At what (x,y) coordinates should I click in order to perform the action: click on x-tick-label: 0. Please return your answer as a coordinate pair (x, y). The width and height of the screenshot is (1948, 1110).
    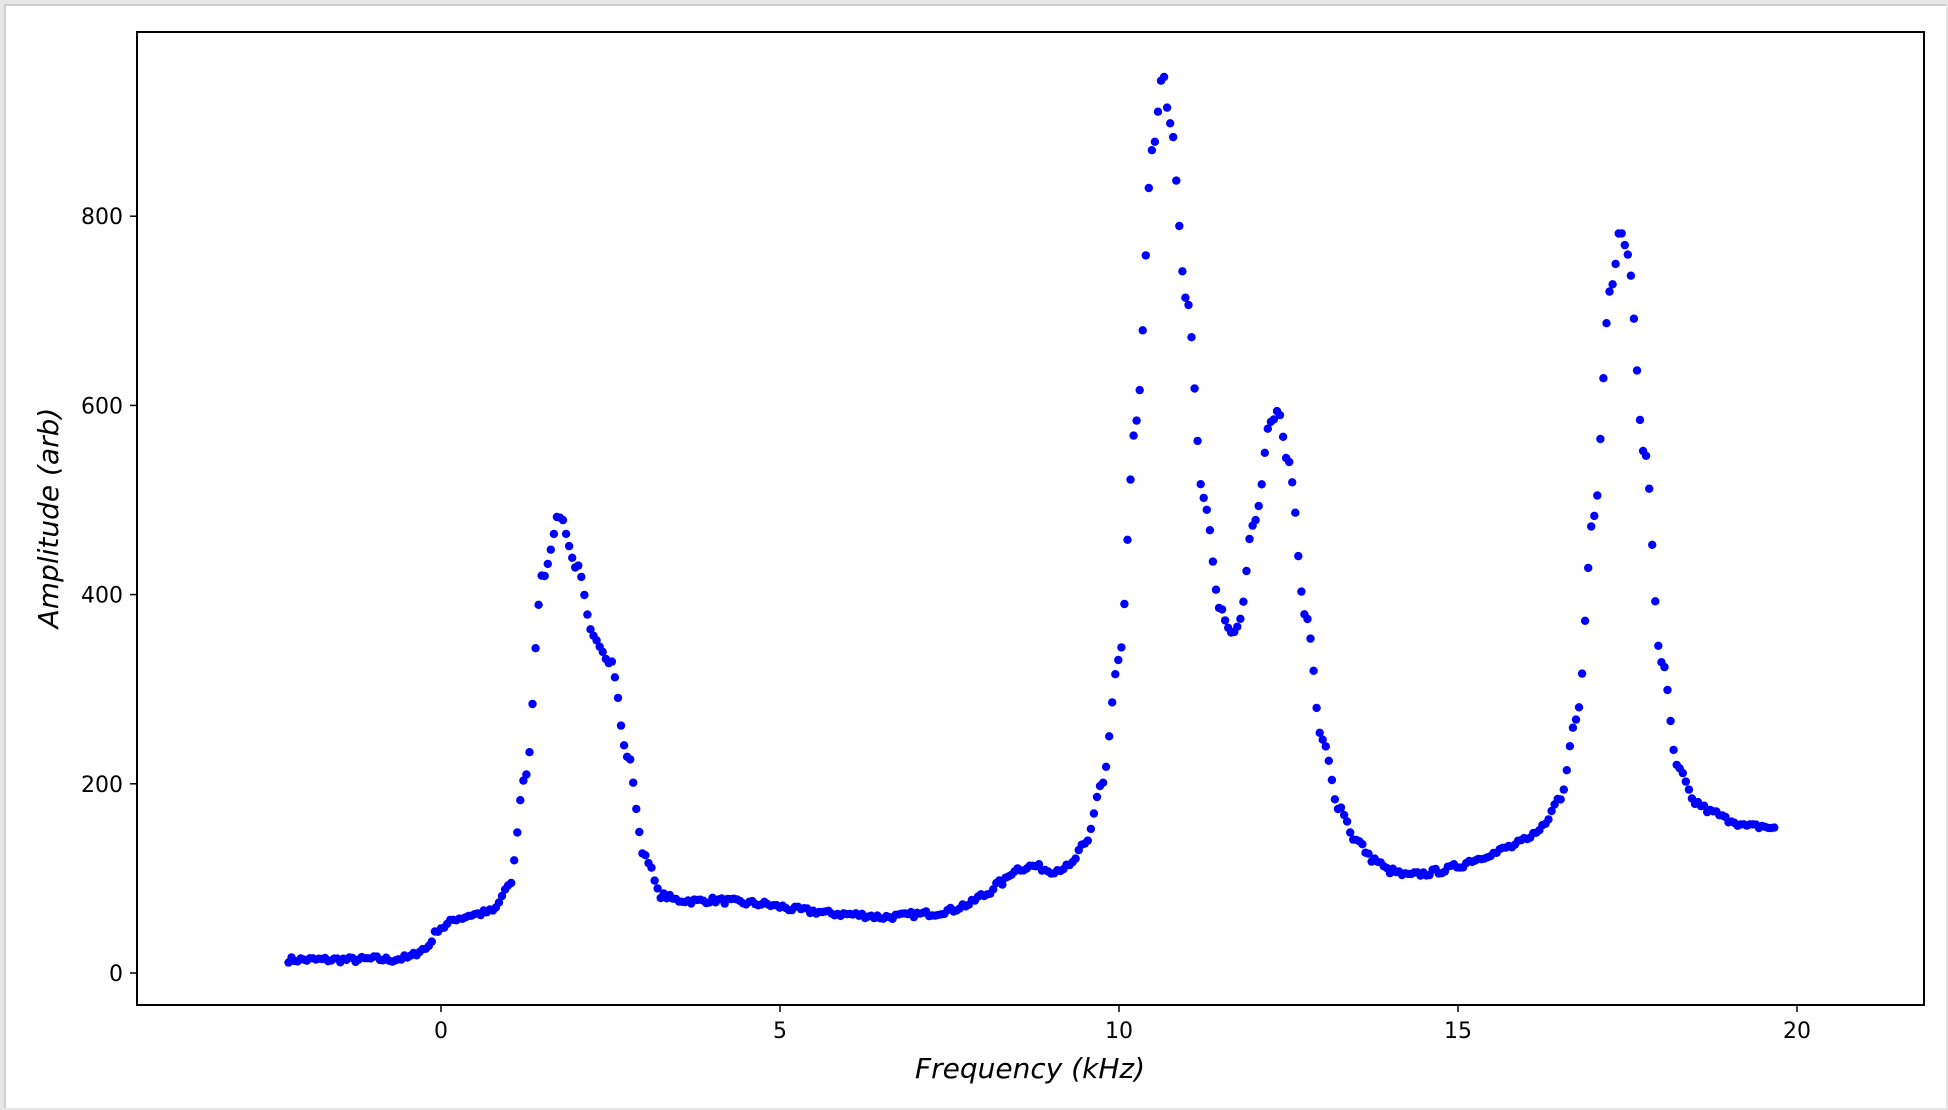
    Looking at the image, I should click on (441, 1031).